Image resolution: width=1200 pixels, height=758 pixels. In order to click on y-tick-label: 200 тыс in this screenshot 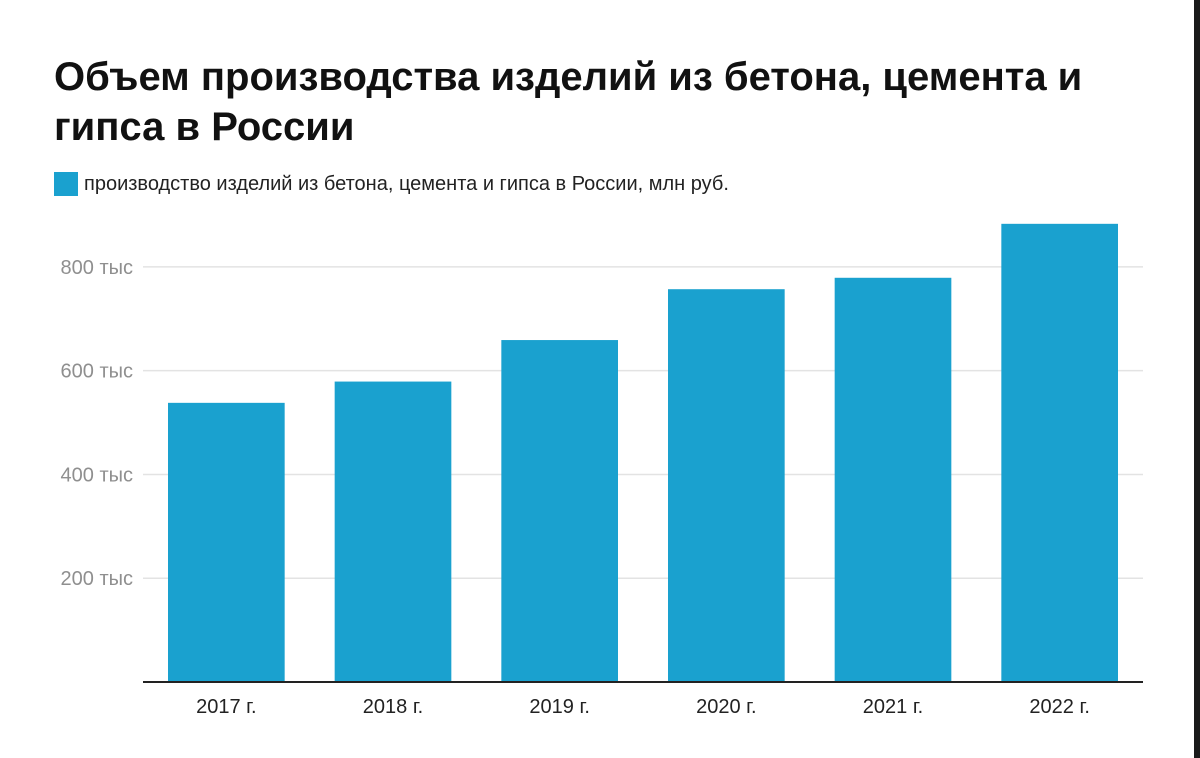, I will do `click(97, 579)`.